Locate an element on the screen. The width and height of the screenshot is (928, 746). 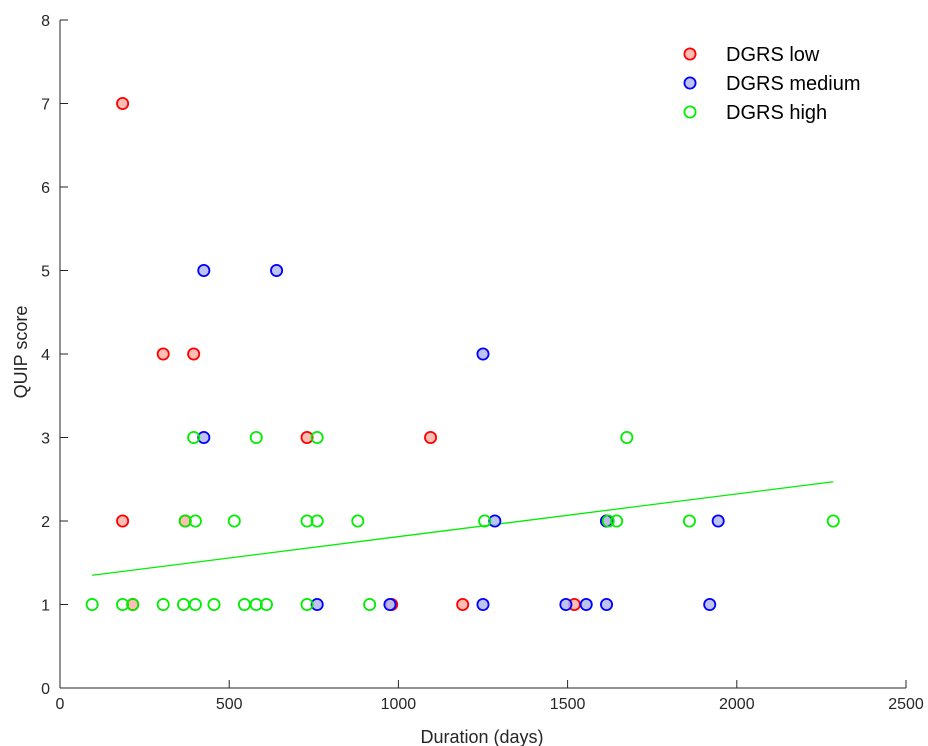
fit-line-layer is located at coordinates (463, 528).